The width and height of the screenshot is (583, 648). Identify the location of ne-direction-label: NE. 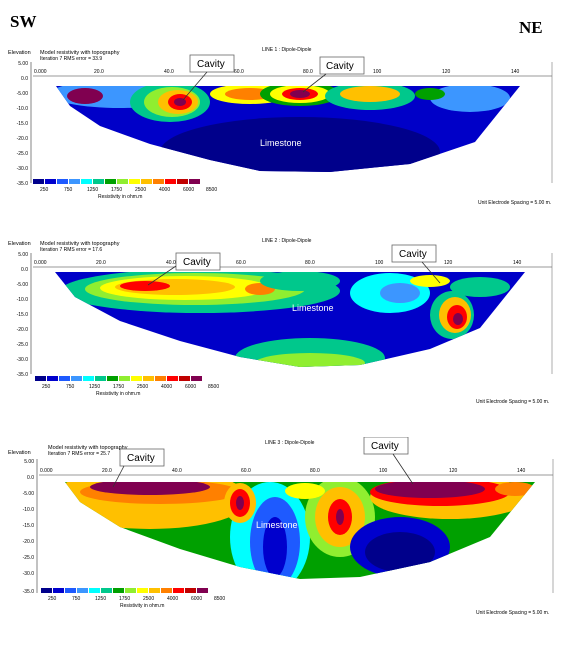
(531, 27).